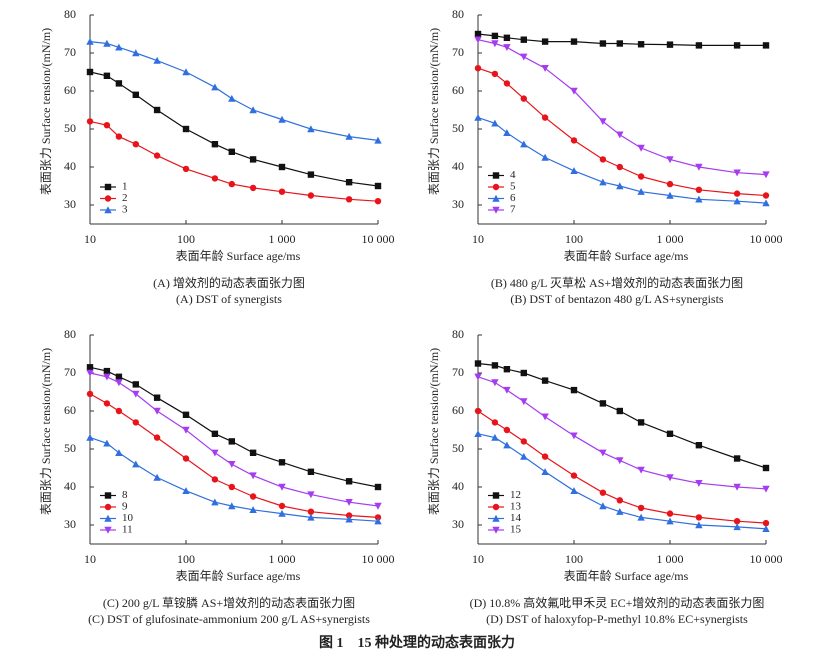 Image resolution: width=834 pixels, height=659 pixels. I want to click on y-tick-label: 50, so click(70, 448).